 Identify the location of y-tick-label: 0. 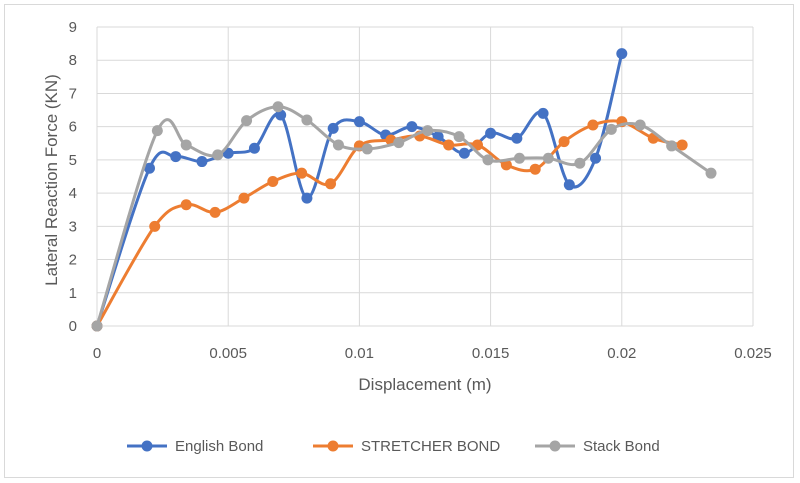
(73, 326).